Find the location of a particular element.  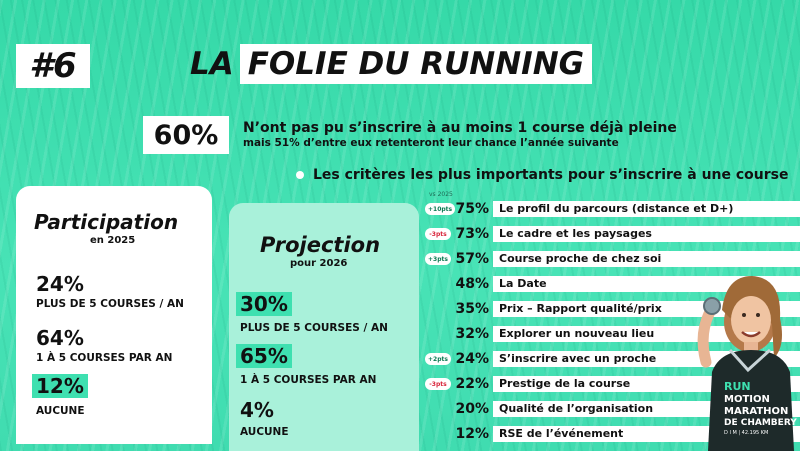

participation-stat-value: 64% is located at coordinates (60, 338).